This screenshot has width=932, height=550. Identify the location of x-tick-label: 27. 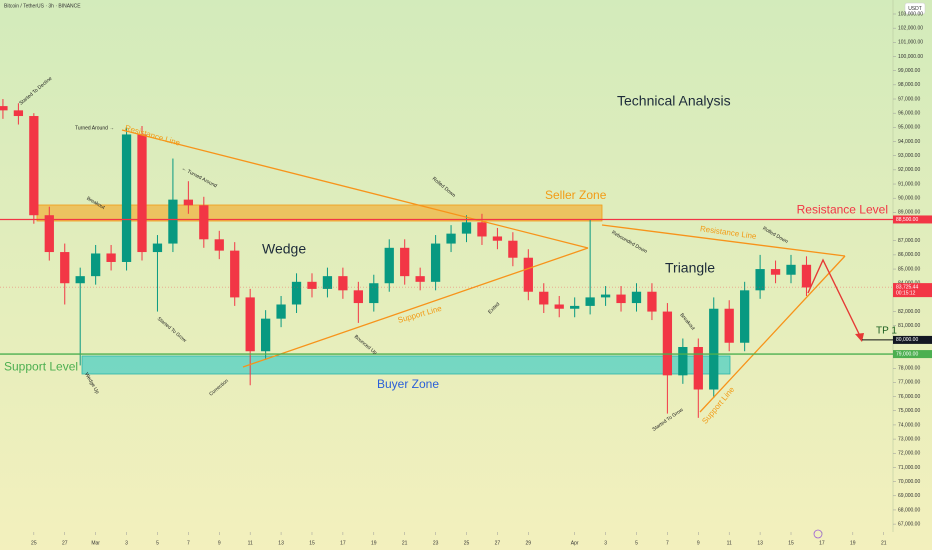
(498, 543).